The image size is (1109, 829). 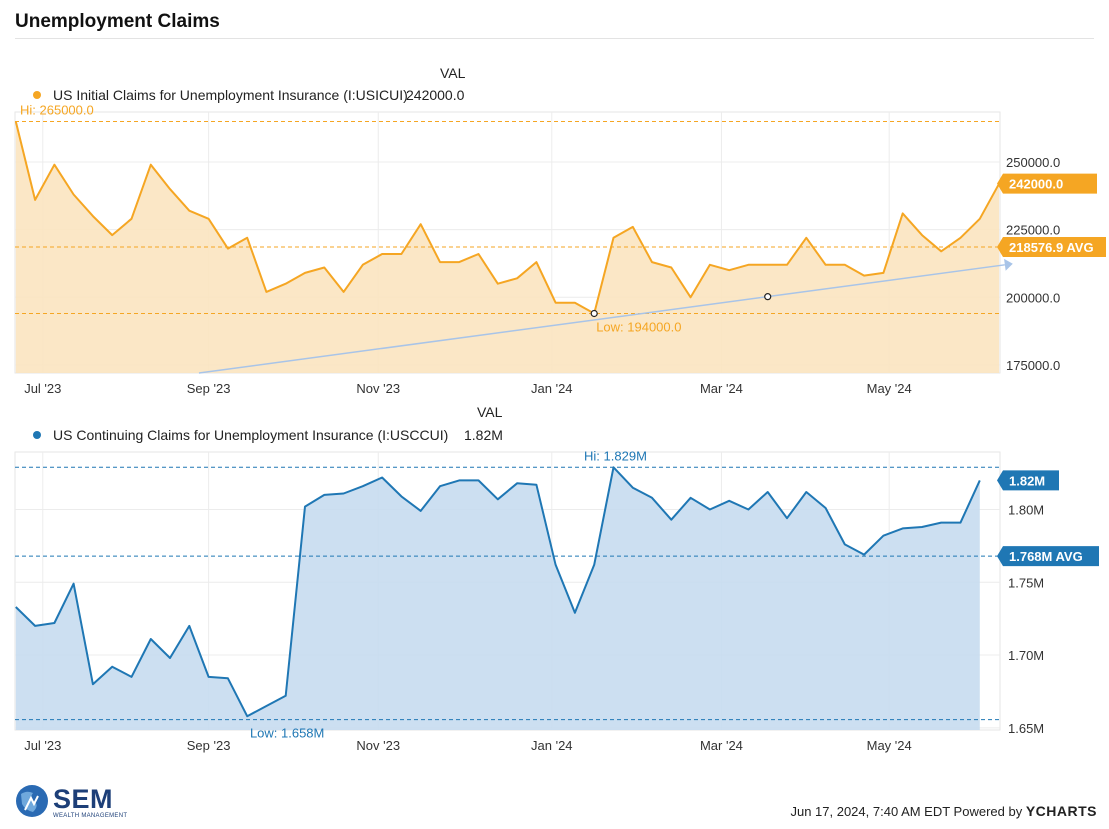 I want to click on val-header-initial: VAL, so click(x=453, y=73).